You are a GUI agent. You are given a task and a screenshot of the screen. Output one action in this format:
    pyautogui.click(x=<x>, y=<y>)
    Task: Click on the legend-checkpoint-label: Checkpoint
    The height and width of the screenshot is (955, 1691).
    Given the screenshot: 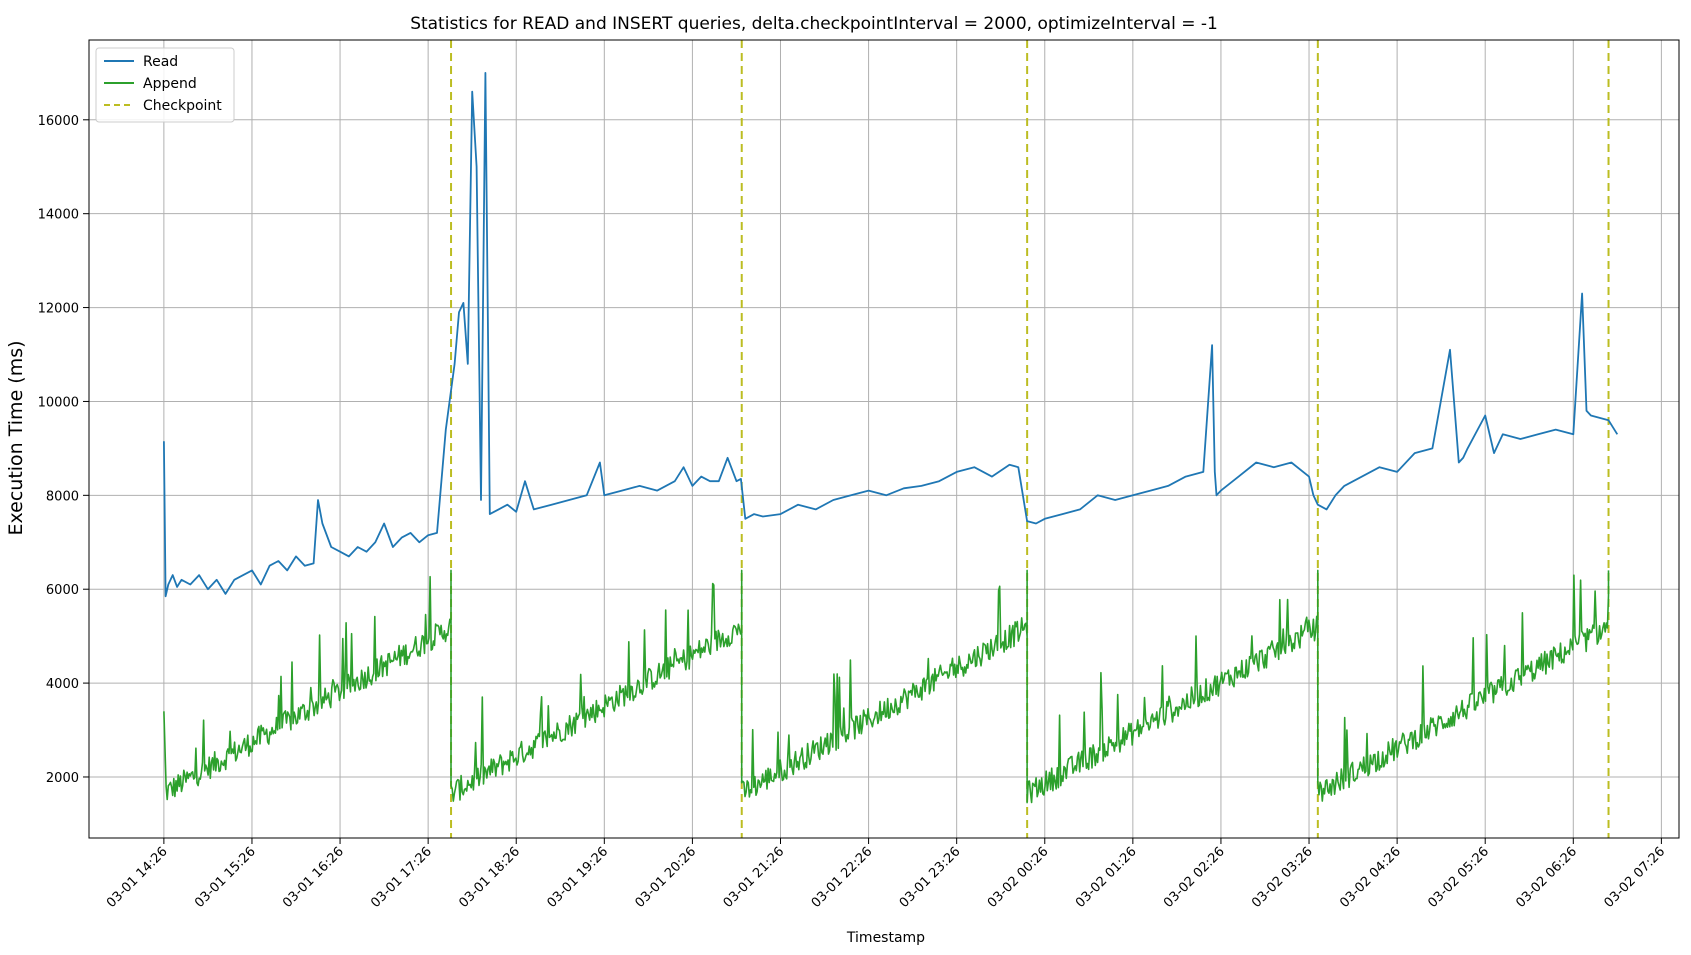 What is the action you would take?
    pyautogui.click(x=182, y=106)
    